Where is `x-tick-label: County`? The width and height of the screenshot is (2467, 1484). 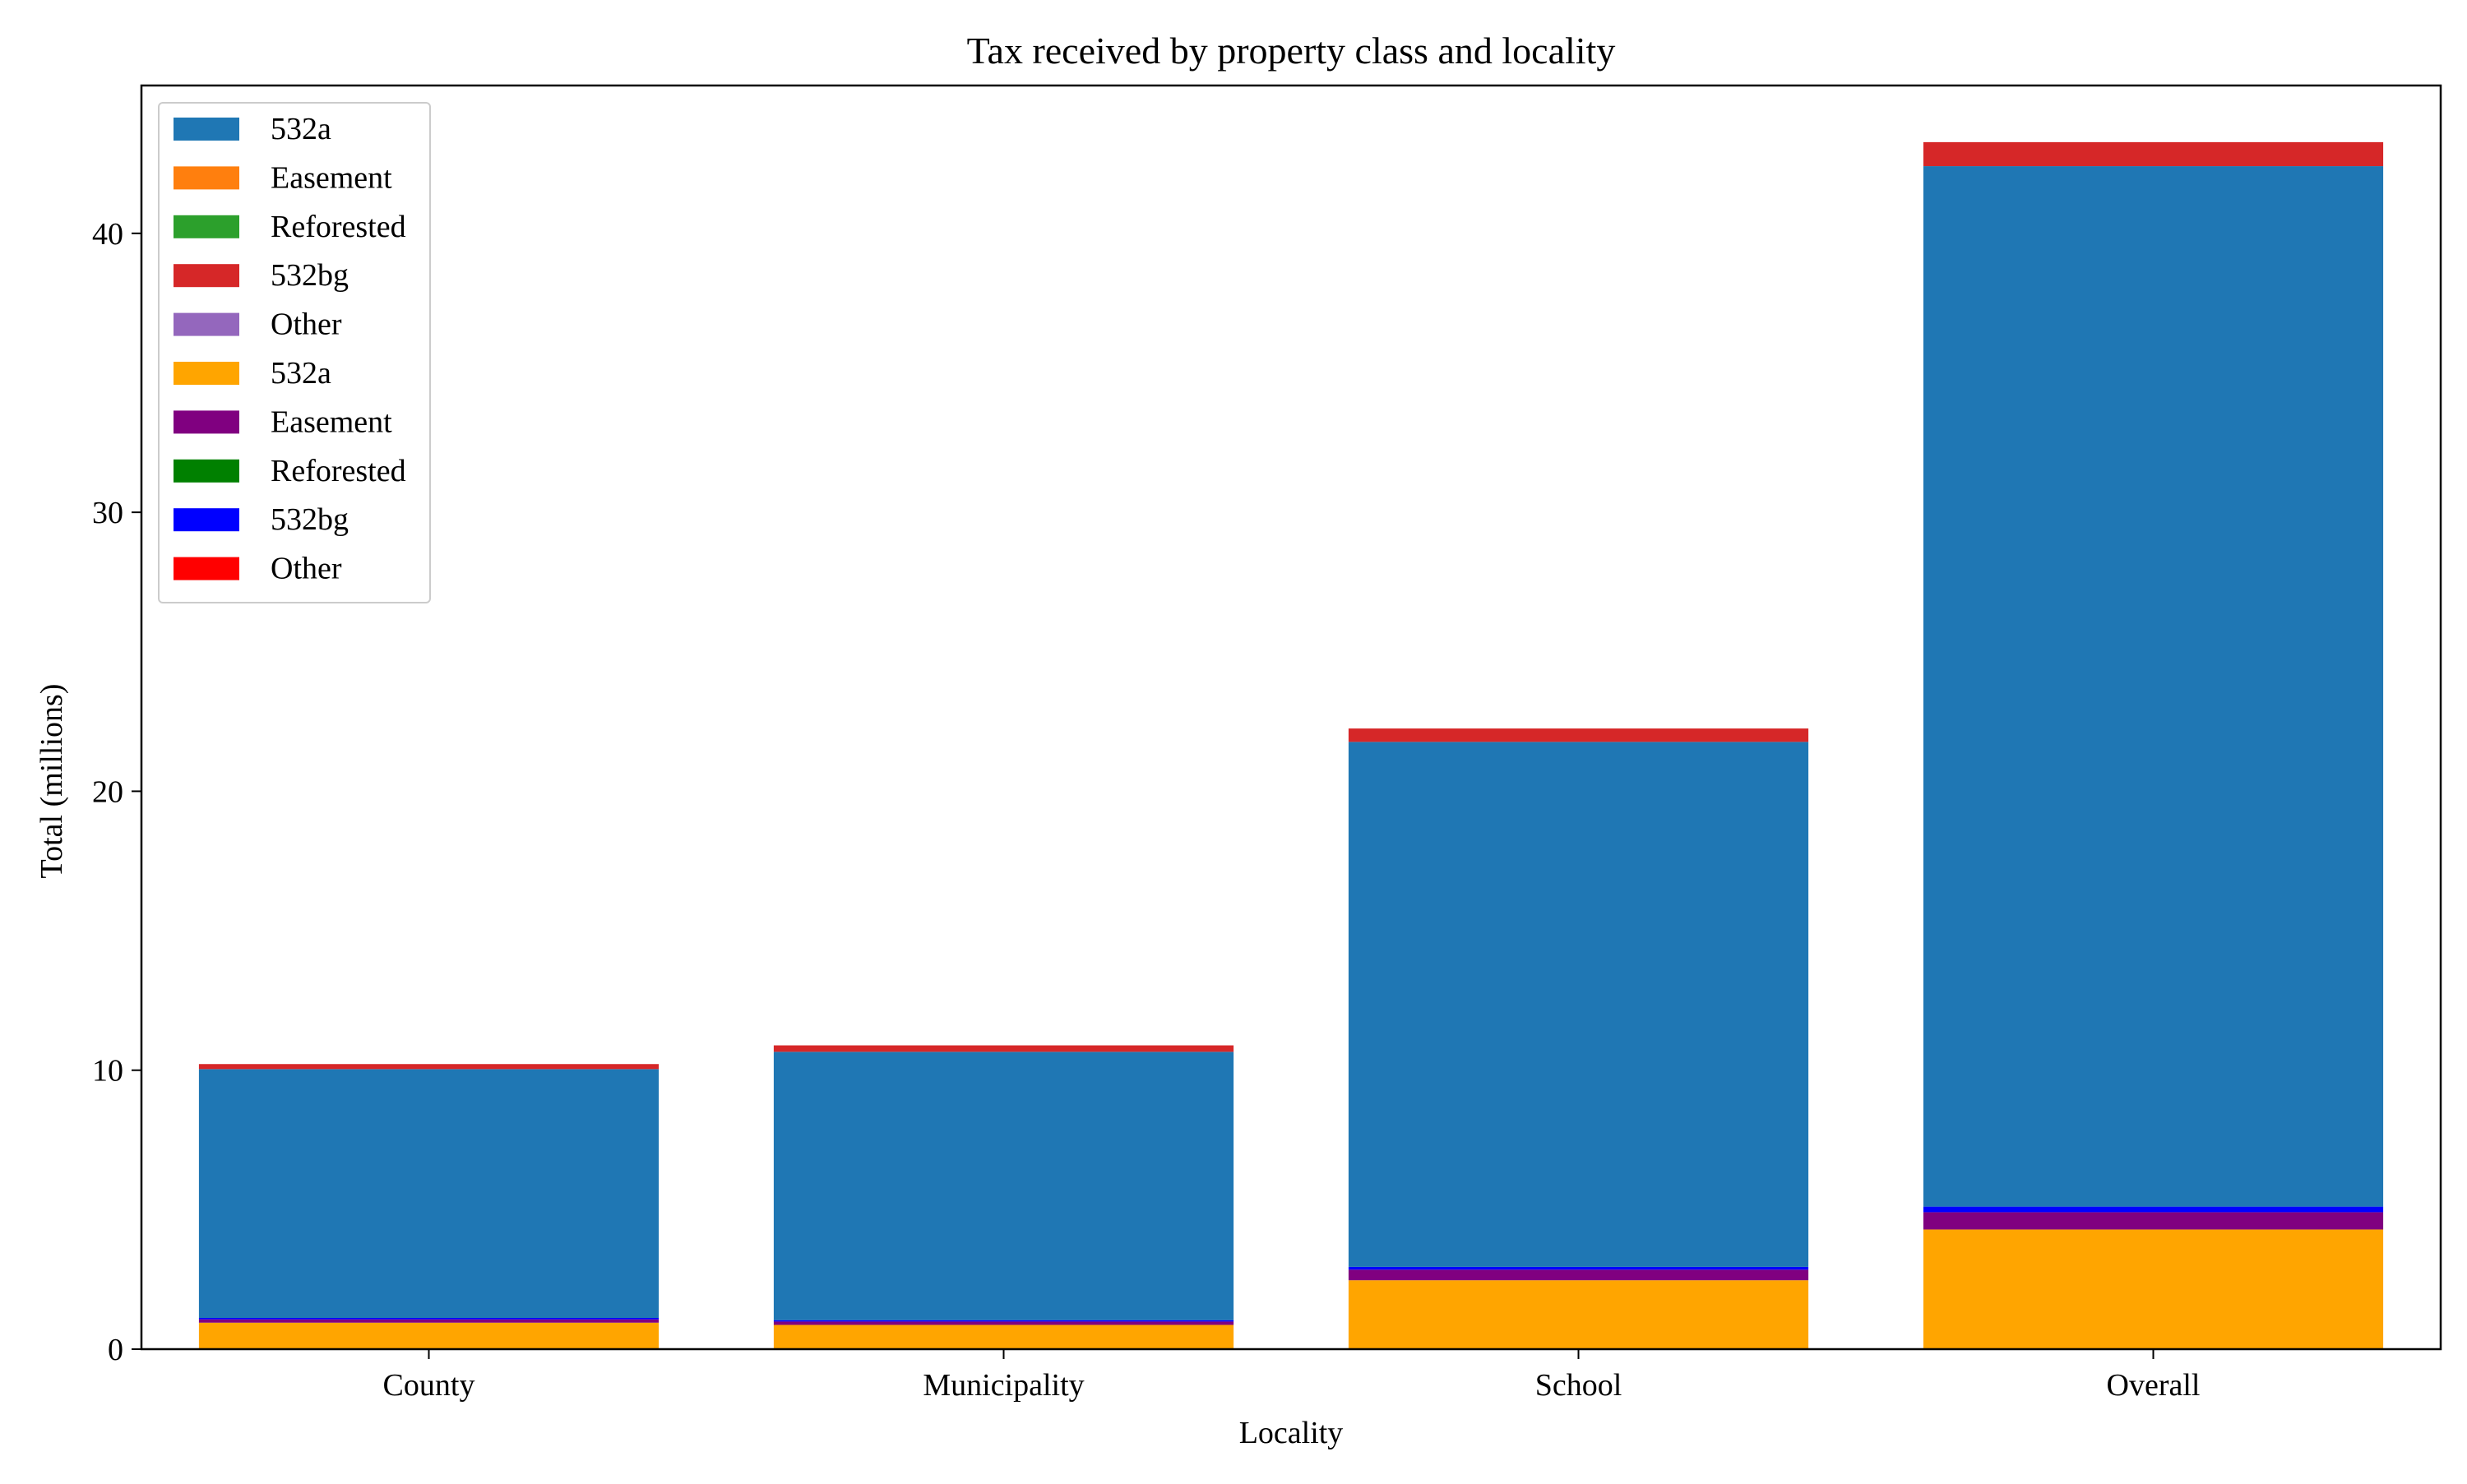 x-tick-label: County is located at coordinates (429, 1386).